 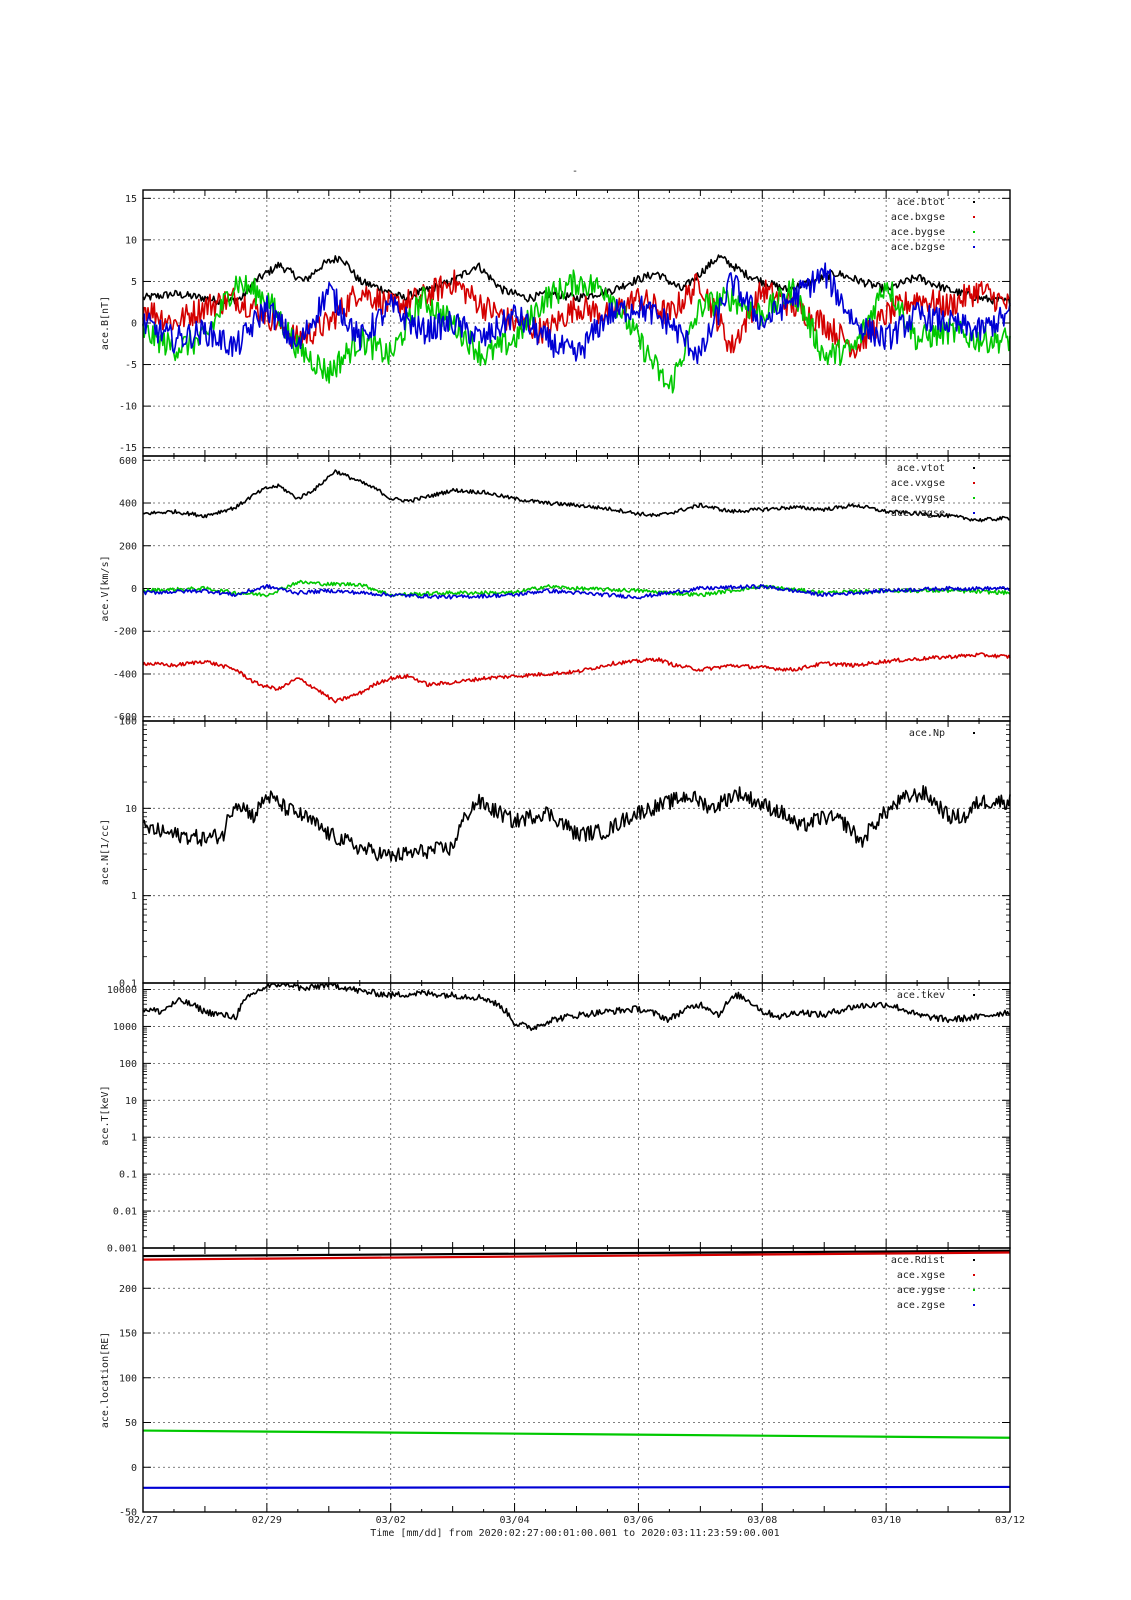 I want to click on x-tick-label: 03/10, so click(x=886, y=1520).